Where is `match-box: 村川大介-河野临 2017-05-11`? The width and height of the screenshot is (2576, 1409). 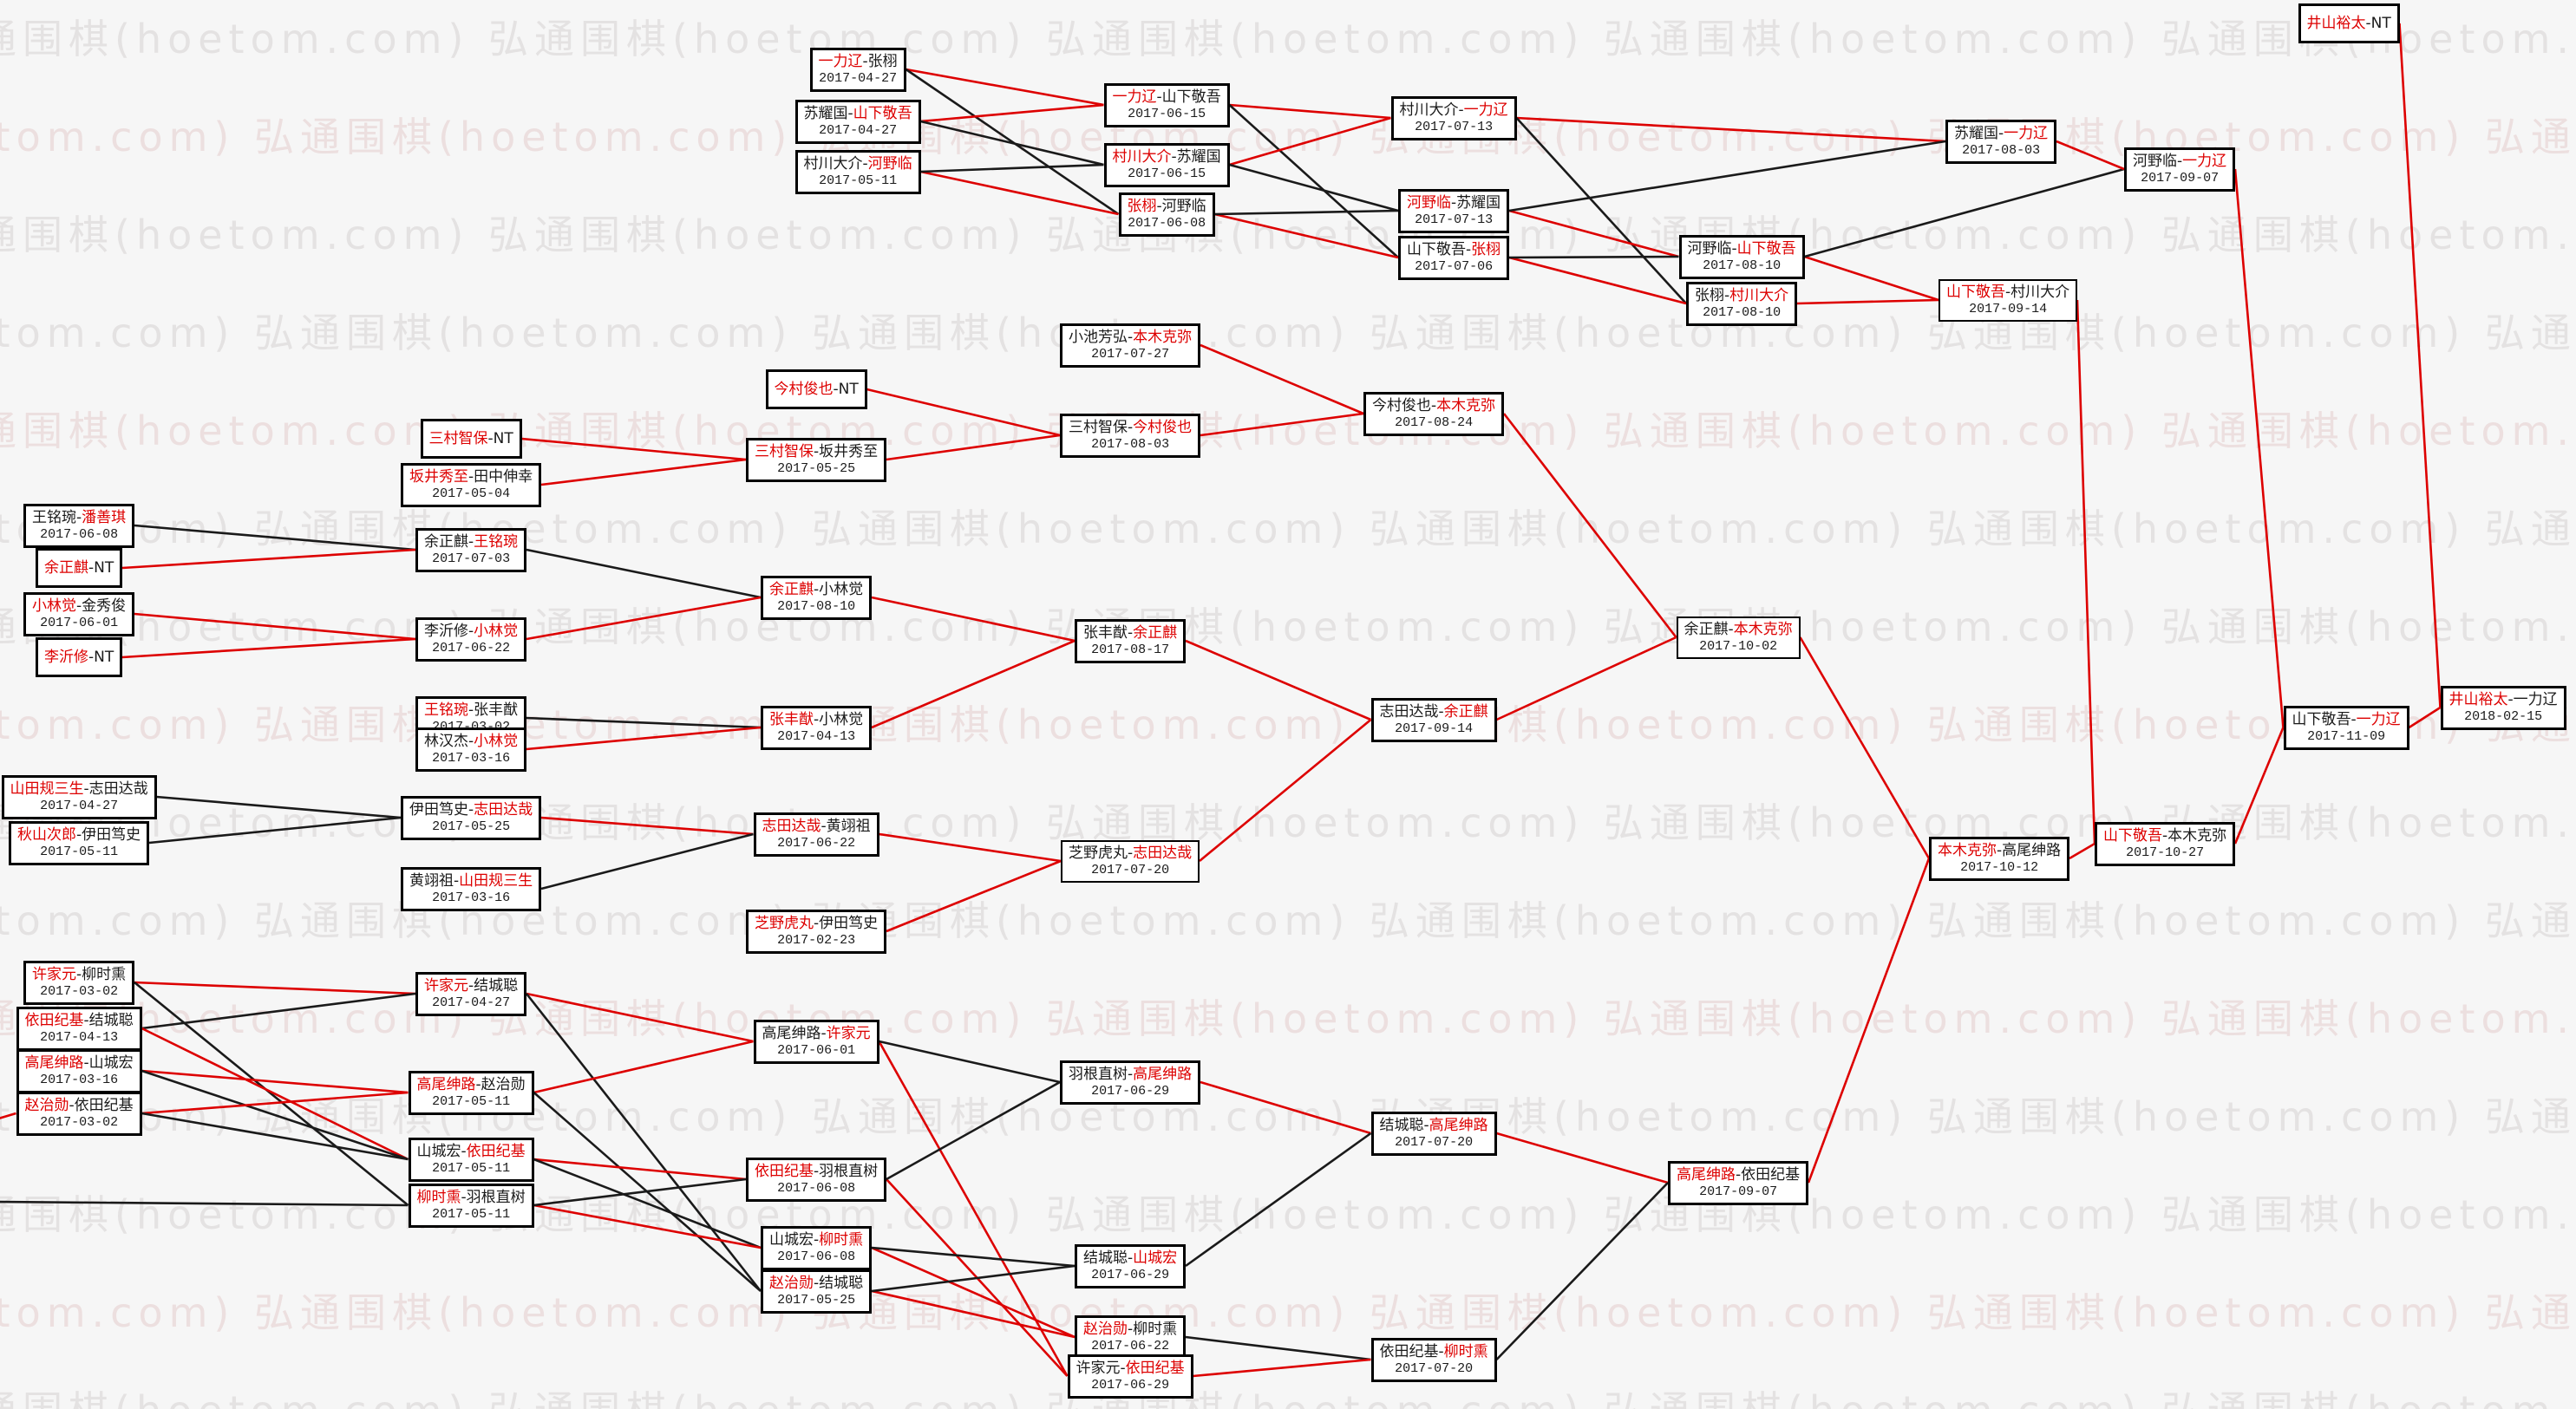 match-box: 村川大介-河野临 2017-05-11 is located at coordinates (857, 171).